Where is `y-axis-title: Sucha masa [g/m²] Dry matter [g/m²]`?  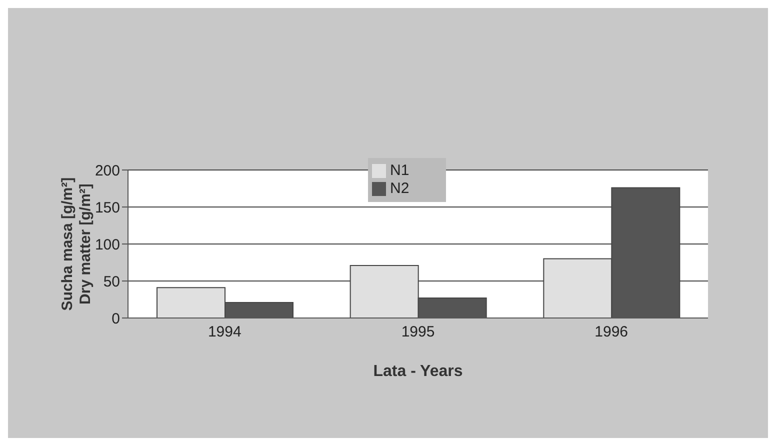 y-axis-title: Sucha masa [g/m²] Dry matter [g/m²] is located at coordinates (76, 244).